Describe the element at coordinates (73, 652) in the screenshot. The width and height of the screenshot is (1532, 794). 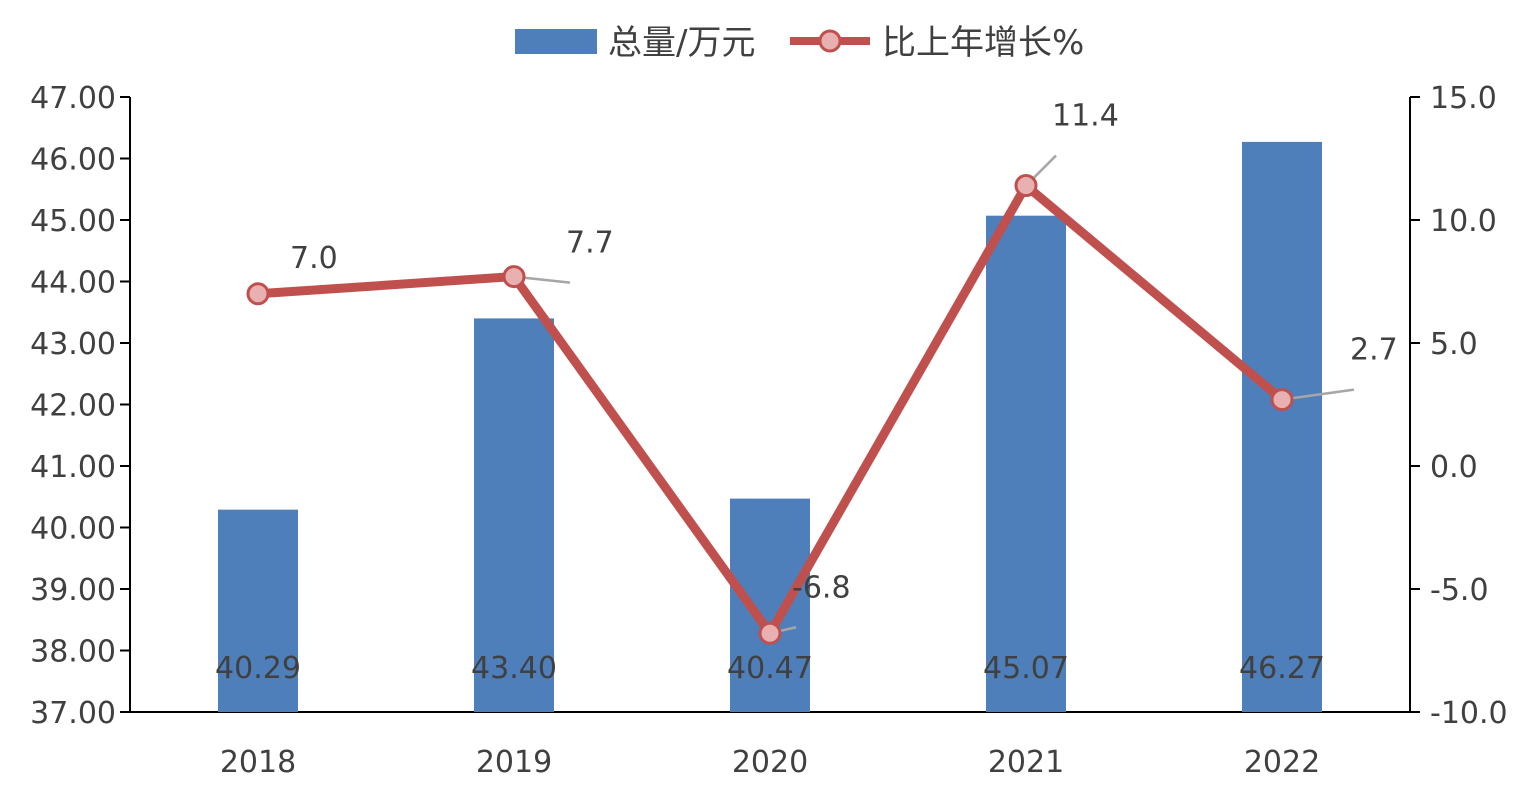
I see `left-axis-tick-label: 38.00` at that location.